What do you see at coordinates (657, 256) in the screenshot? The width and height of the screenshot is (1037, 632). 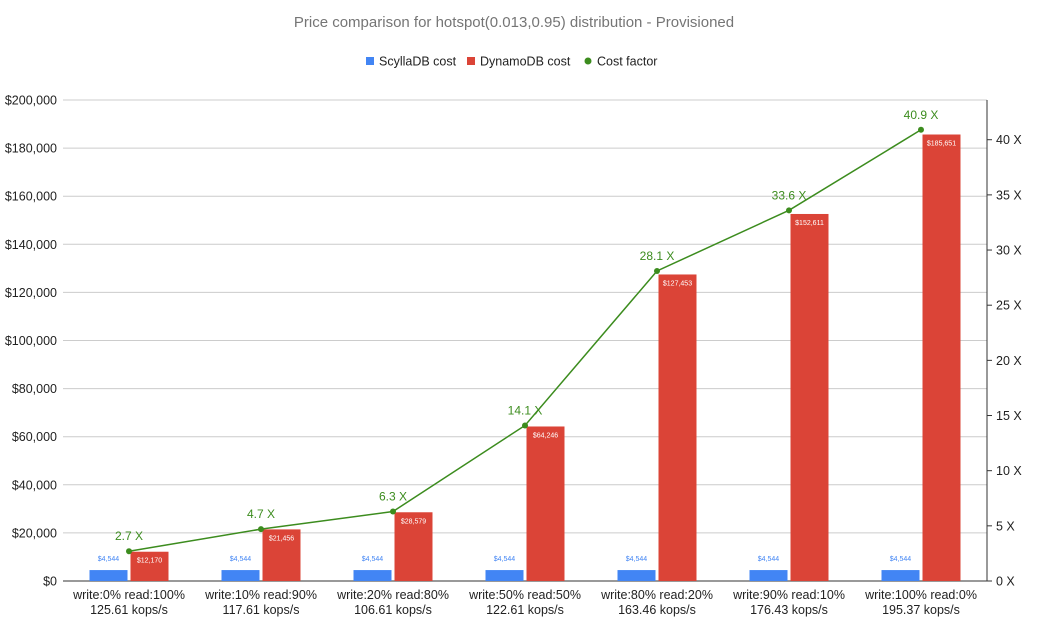 I see `cost-factor-label-4: 28.1 X` at bounding box center [657, 256].